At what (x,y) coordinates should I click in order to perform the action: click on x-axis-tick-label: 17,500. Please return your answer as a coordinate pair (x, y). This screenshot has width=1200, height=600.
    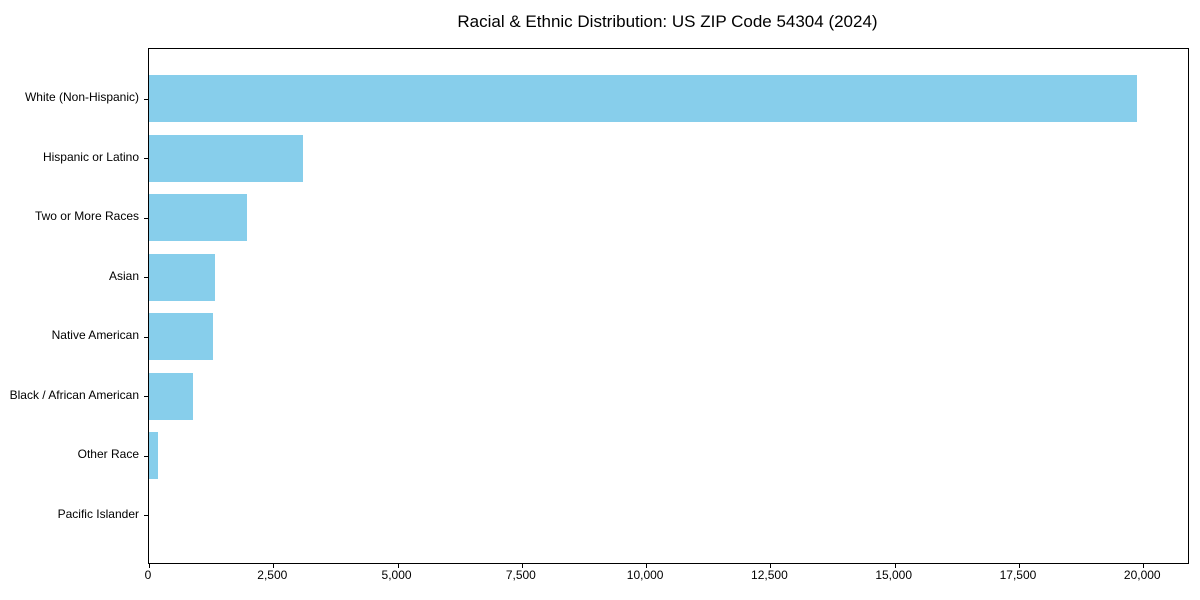
    Looking at the image, I should click on (1018, 575).